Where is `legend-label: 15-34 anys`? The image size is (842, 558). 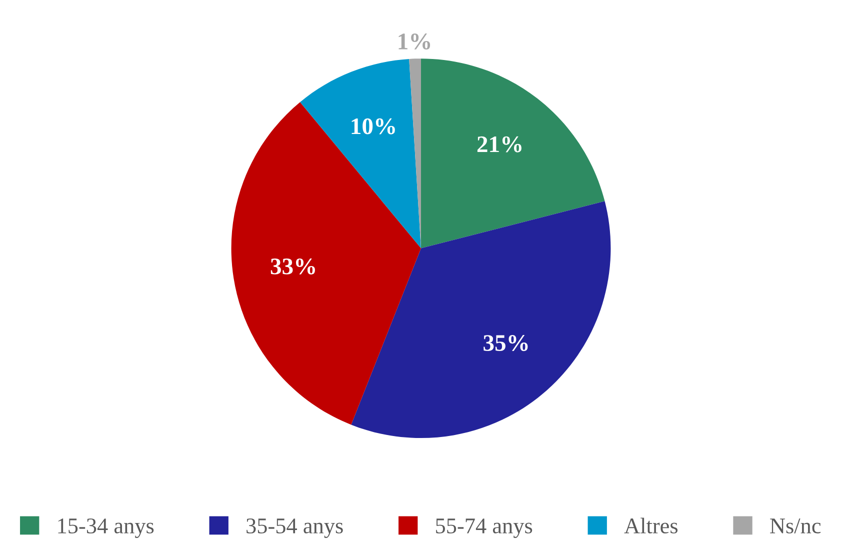 legend-label: 15-34 anys is located at coordinates (106, 528).